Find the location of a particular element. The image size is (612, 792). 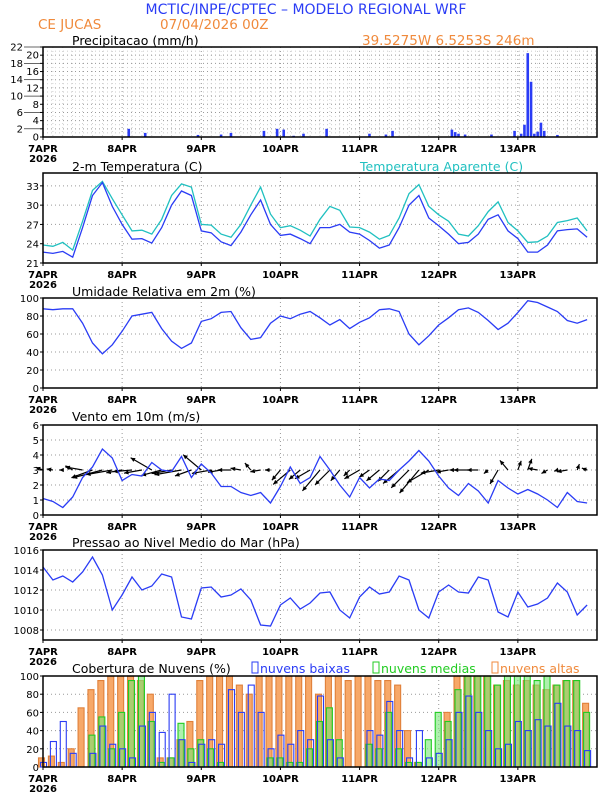

y-tick-label: 2 is located at coordinates (36, 486).